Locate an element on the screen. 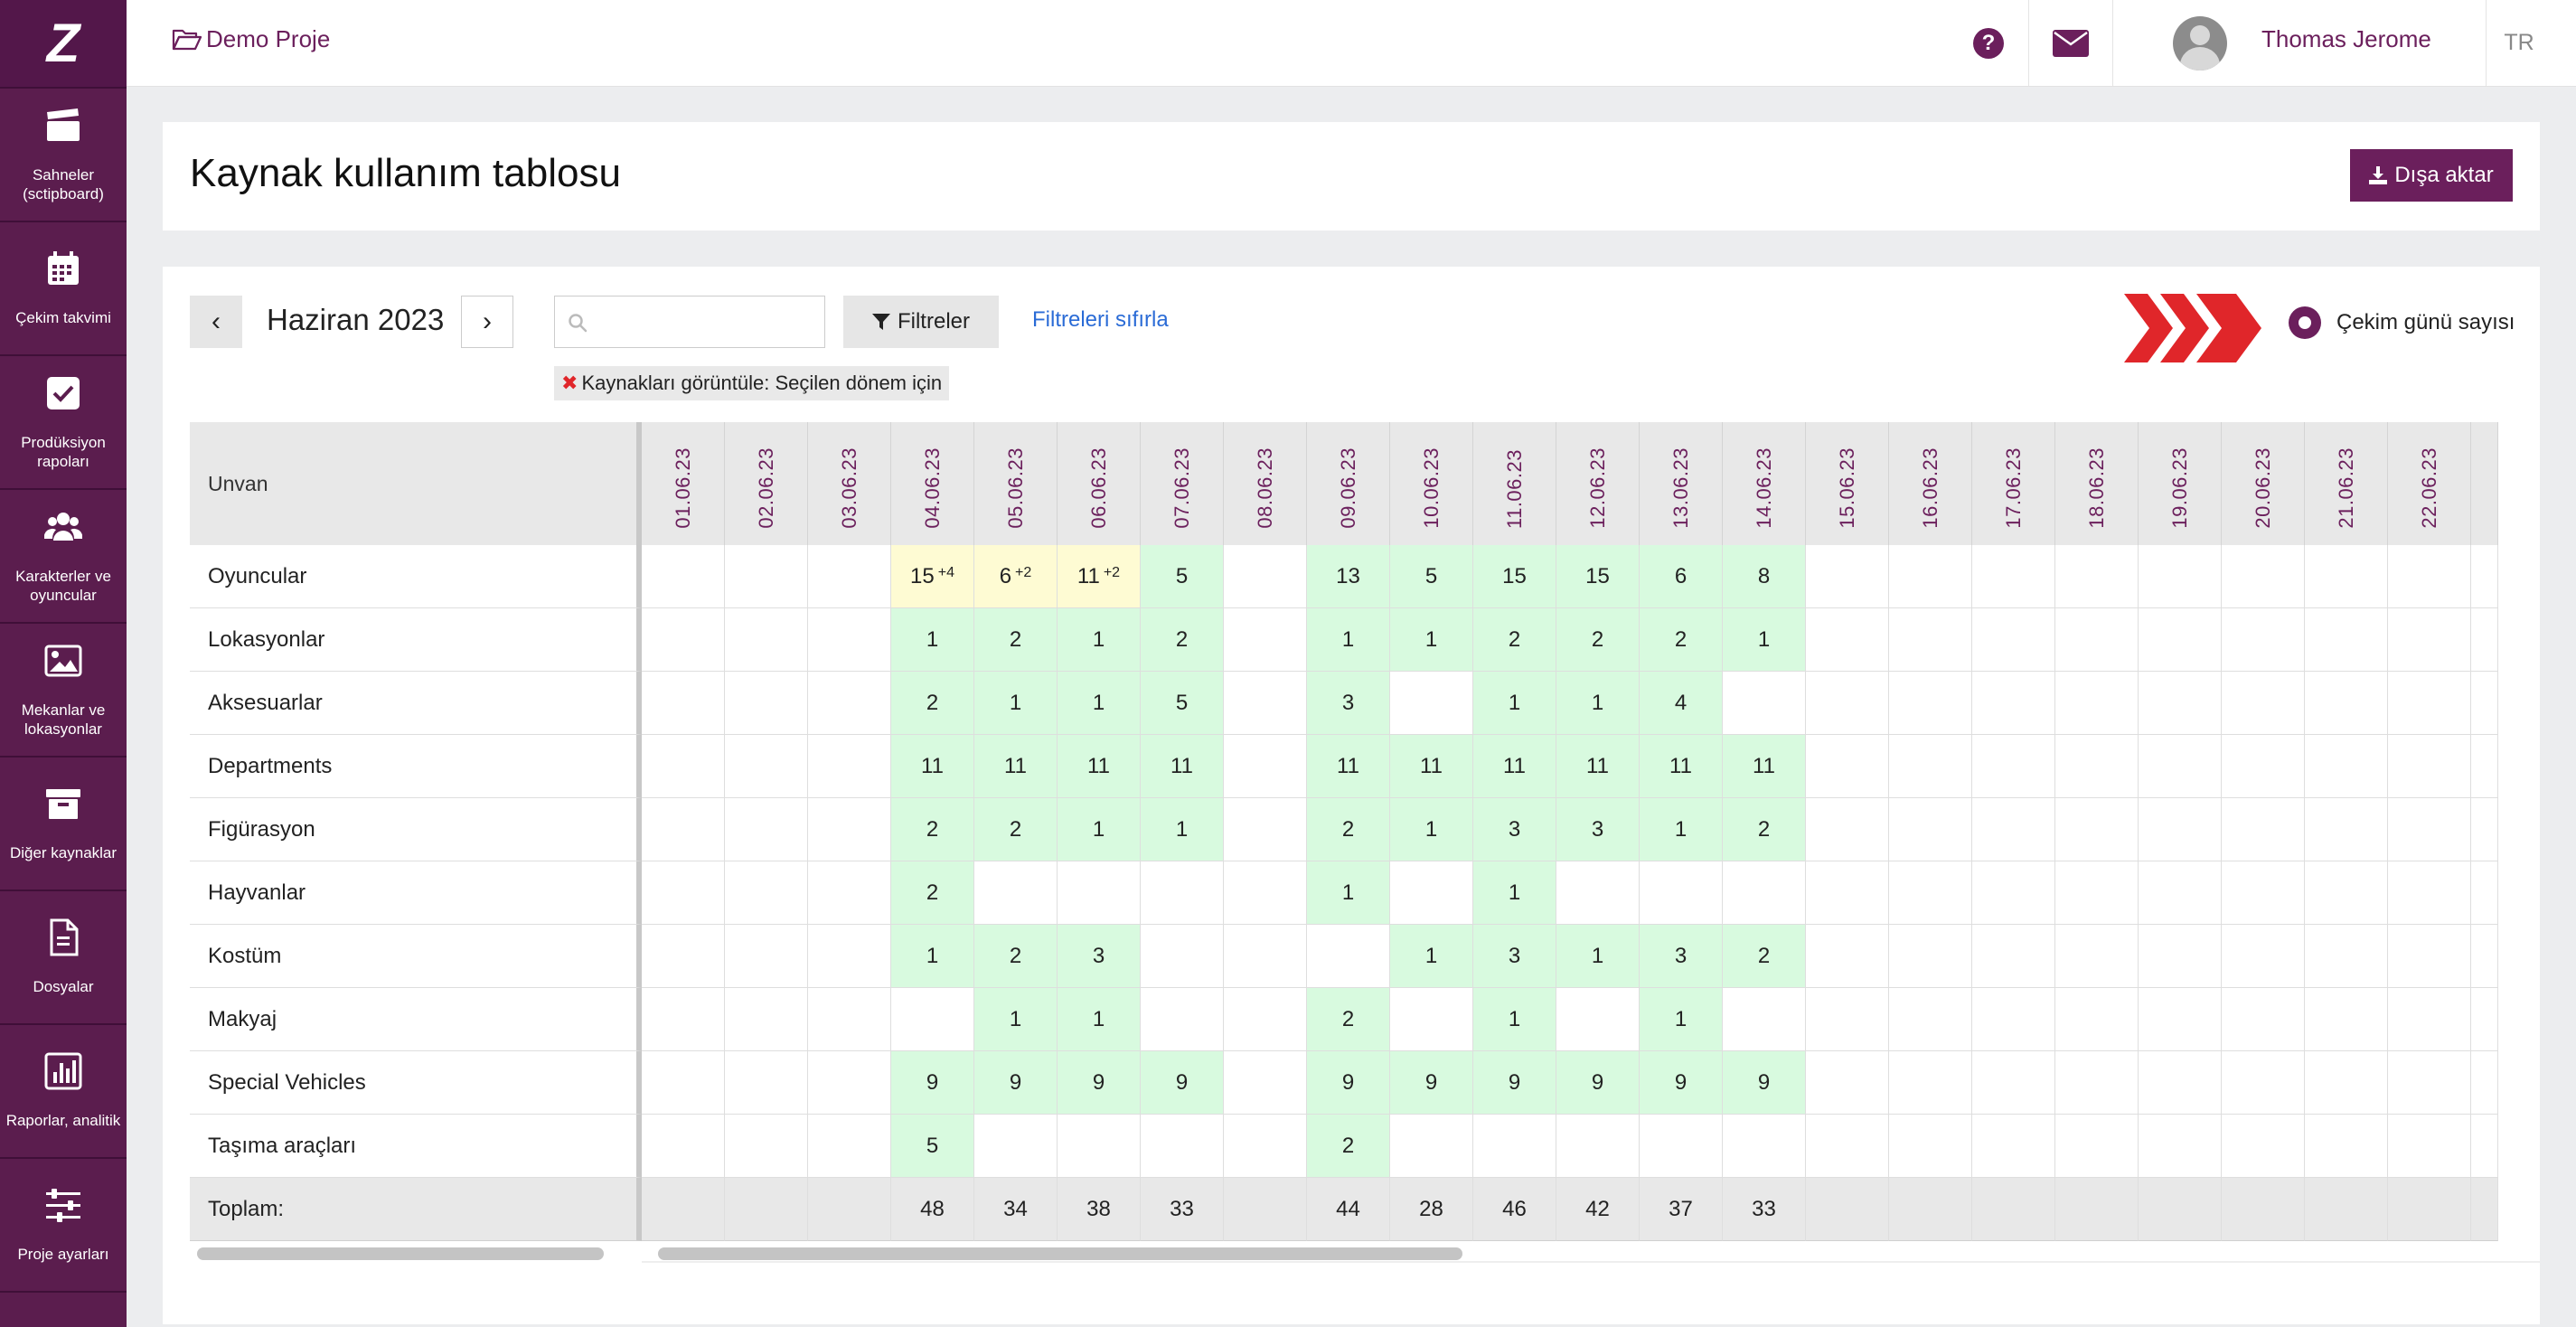 The height and width of the screenshot is (1327, 2576). date-column-header: 04.06.23 is located at coordinates (933, 484).